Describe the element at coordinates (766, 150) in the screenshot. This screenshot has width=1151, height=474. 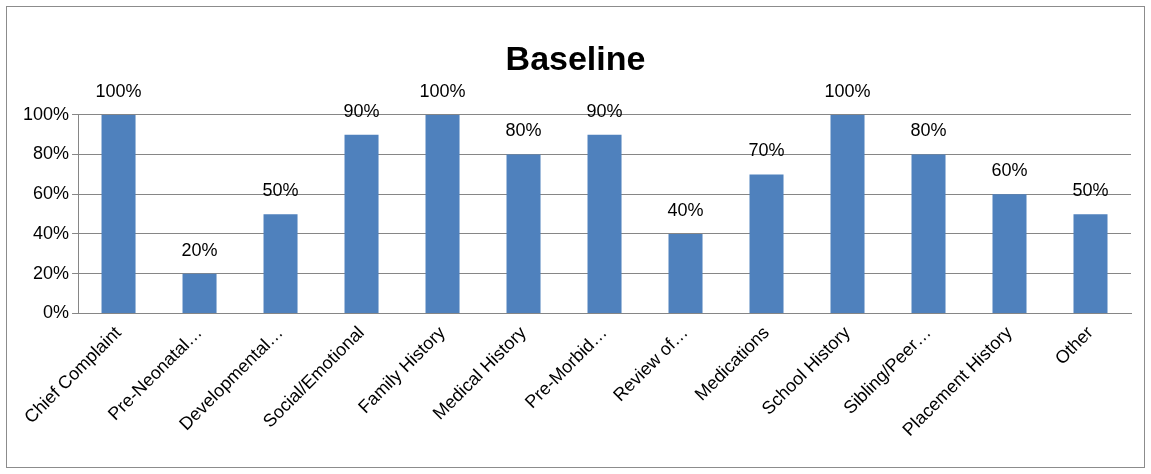
I see `data-label: 70%` at that location.